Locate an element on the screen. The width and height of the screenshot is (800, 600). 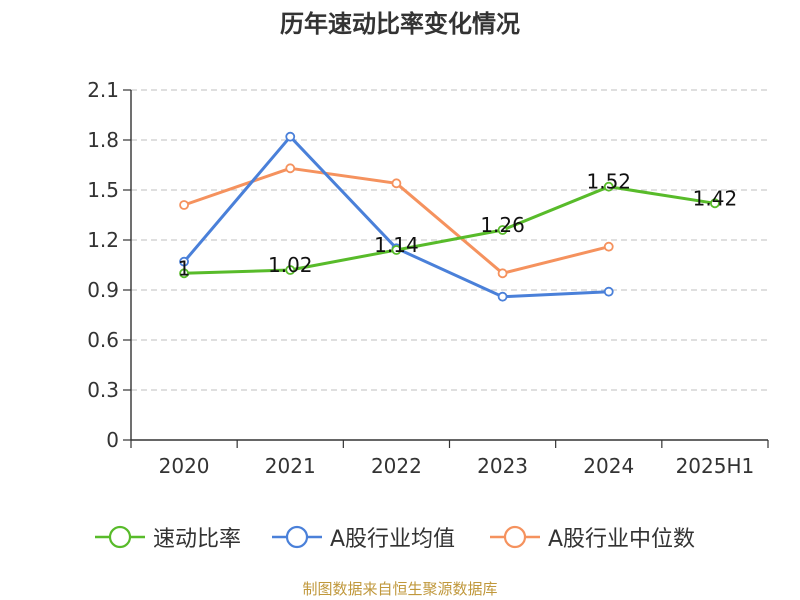
y-tick-label: 1.2 is located at coordinates (103, 240).